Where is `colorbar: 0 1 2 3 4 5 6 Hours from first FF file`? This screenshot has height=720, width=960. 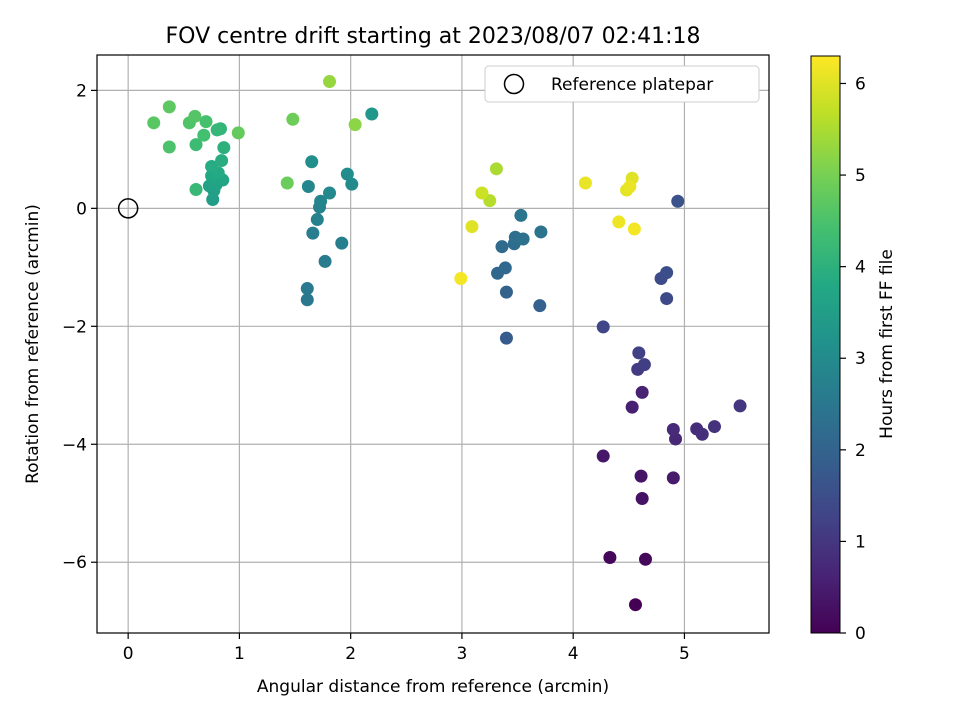 colorbar: 0 1 2 3 4 5 6 Hours from first FF file is located at coordinates (853, 349).